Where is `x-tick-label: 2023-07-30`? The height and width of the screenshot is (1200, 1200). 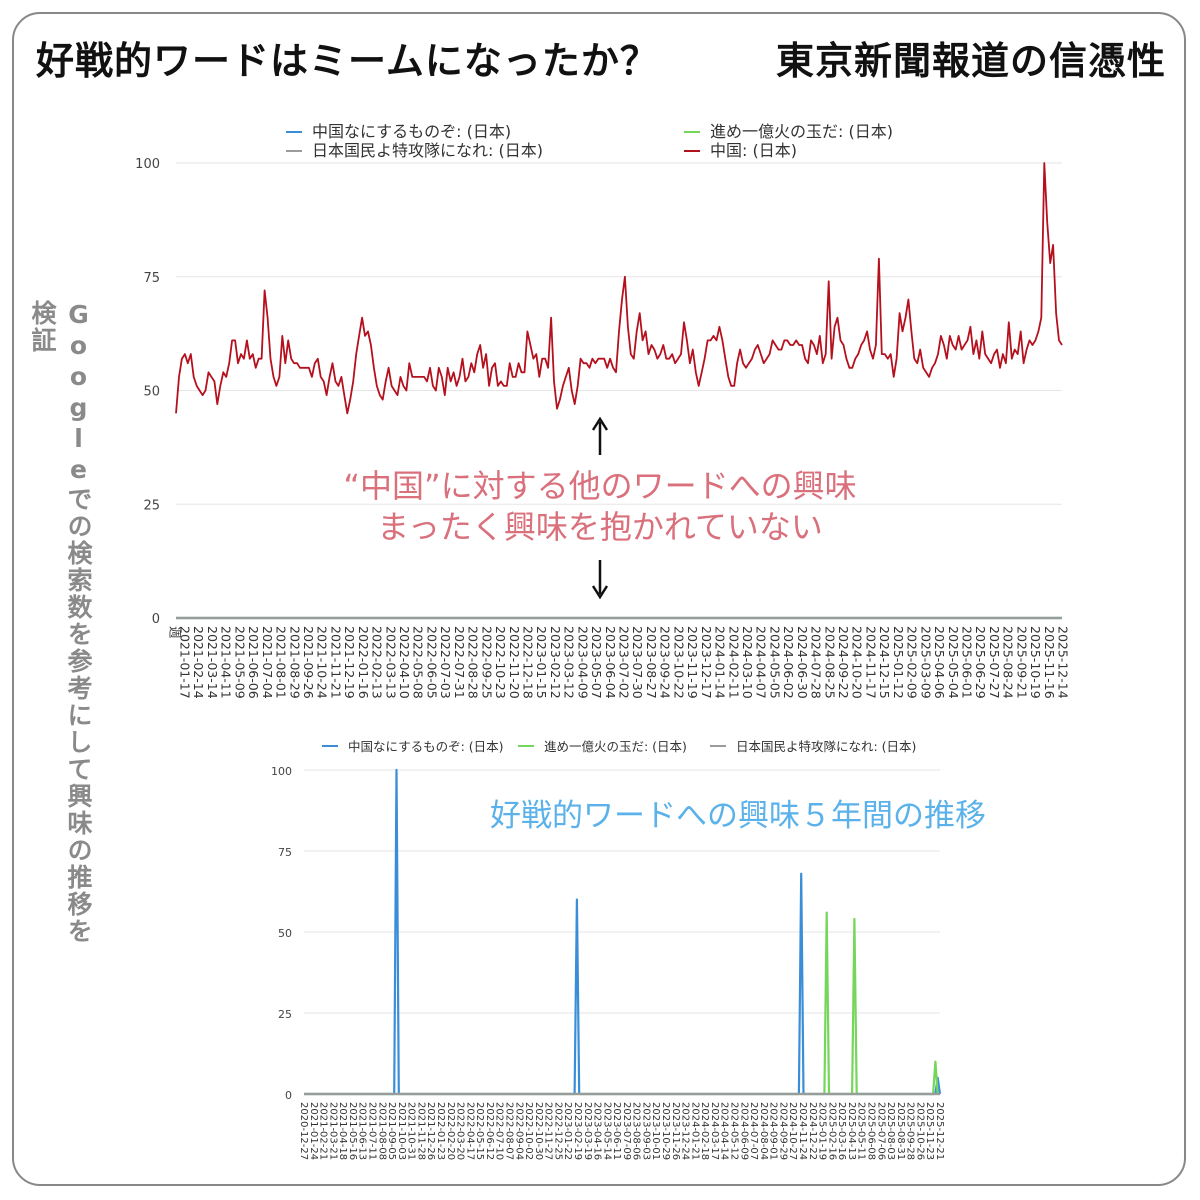 x-tick-label: 2023-07-30 is located at coordinates (637, 662).